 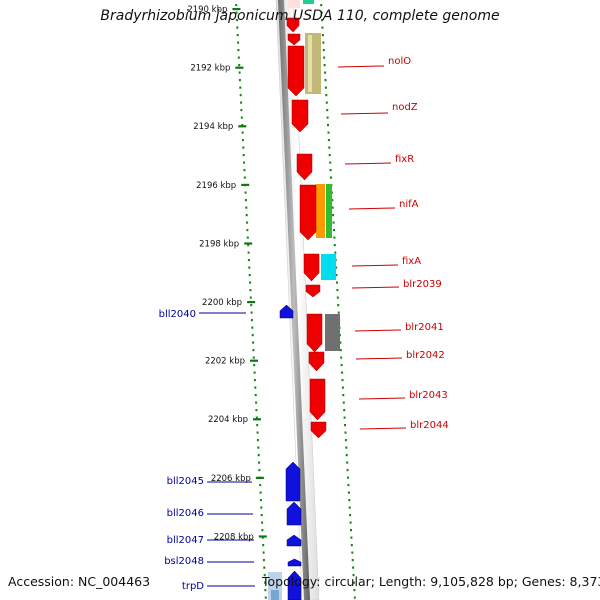 What do you see at coordinates (361, 66) in the screenshot?
I see `gene-nolo-leader-line` at bounding box center [361, 66].